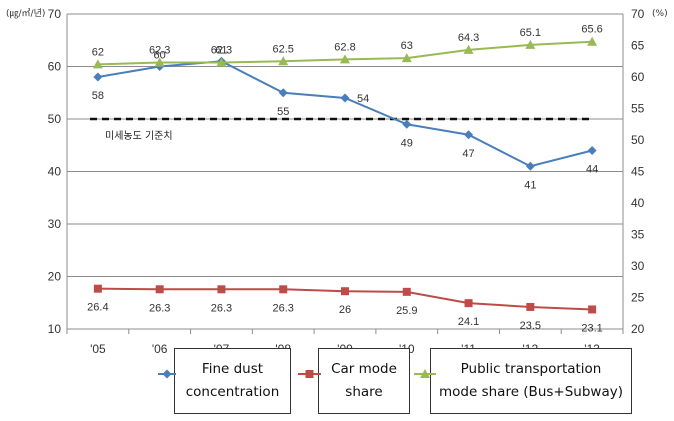  I want to click on data-label: 58, so click(98, 96).